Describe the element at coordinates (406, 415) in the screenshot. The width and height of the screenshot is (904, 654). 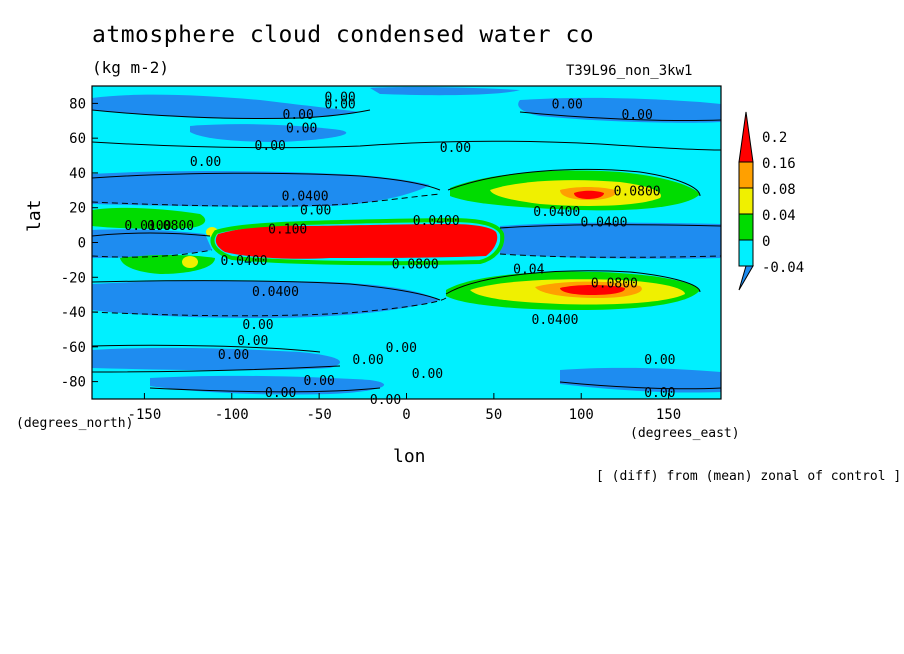
I see `x-tick-label: 0` at that location.